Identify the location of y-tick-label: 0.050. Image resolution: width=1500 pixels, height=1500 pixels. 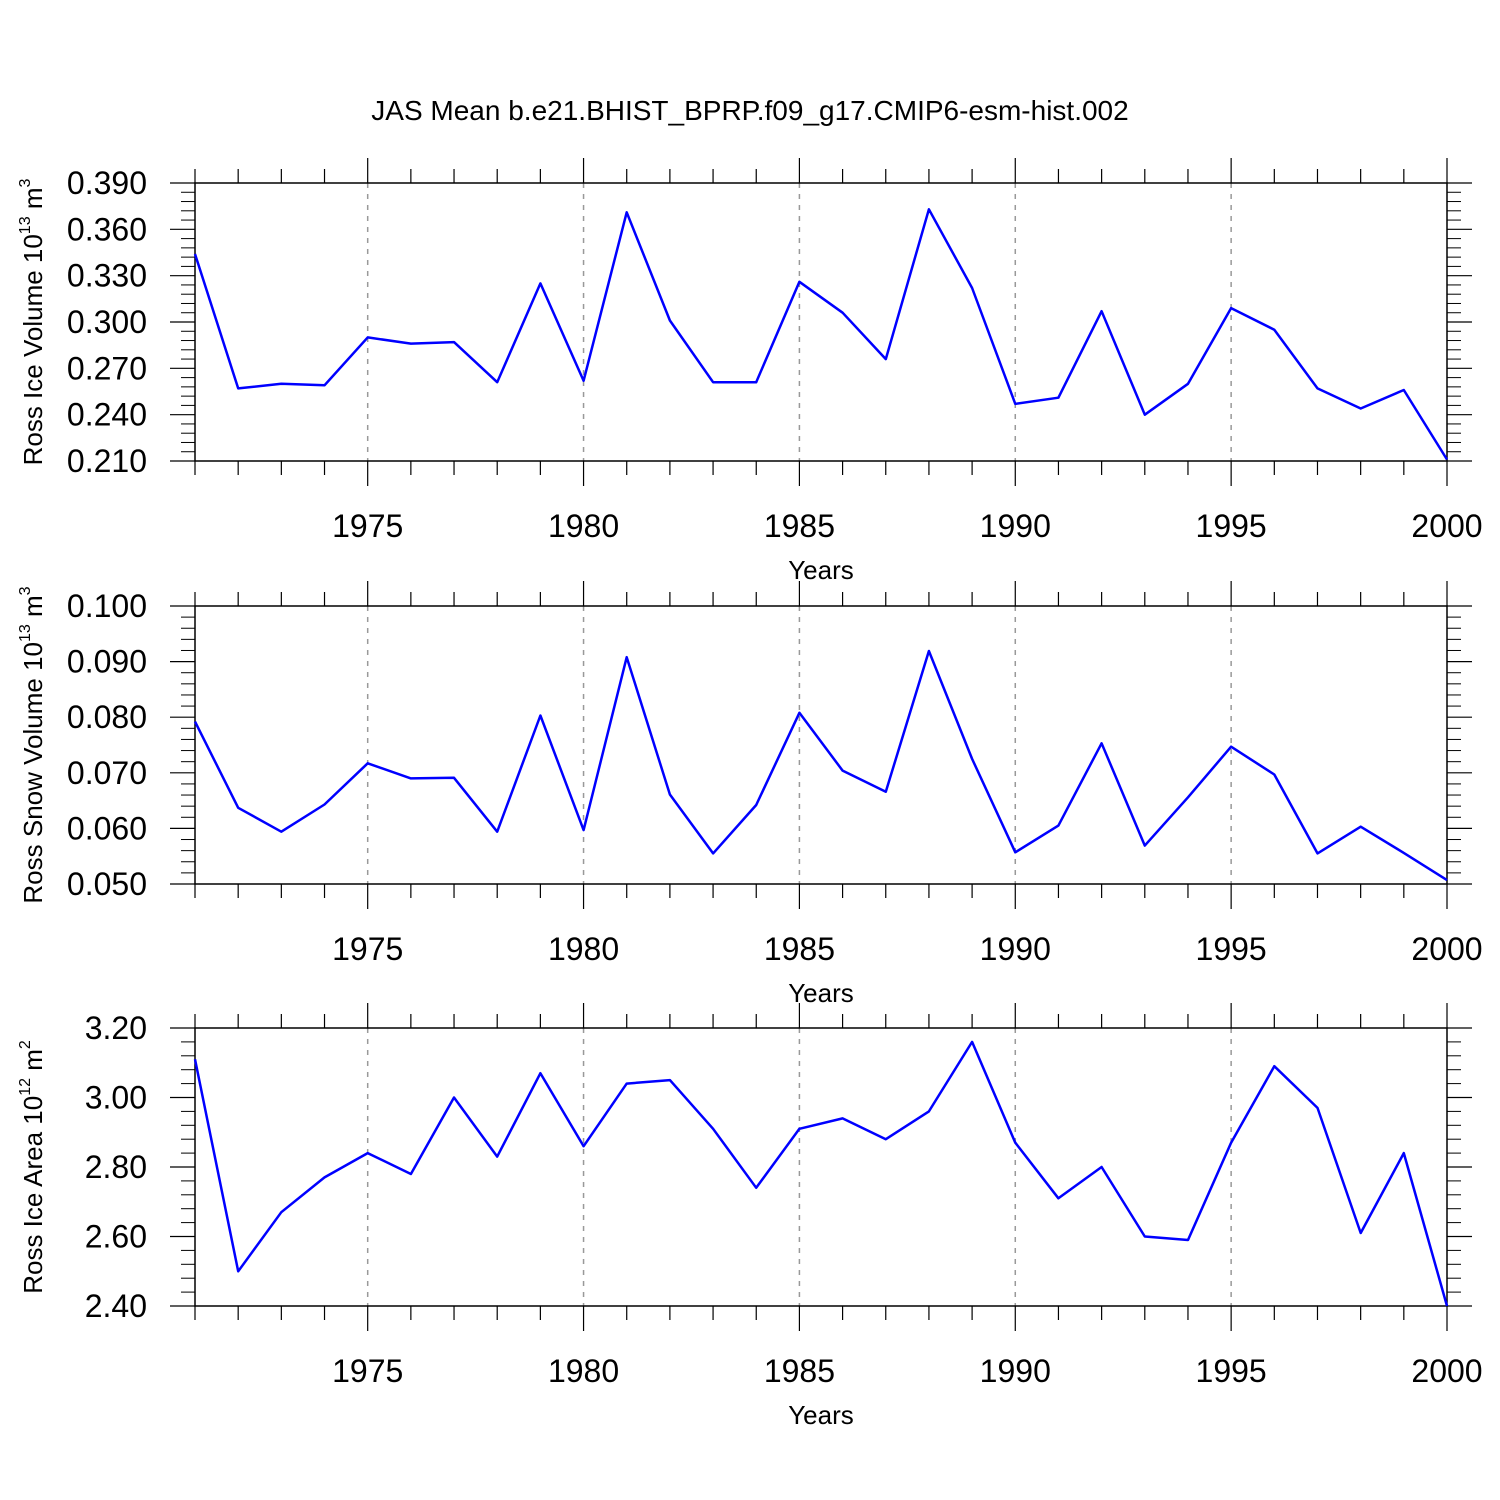
(107, 884).